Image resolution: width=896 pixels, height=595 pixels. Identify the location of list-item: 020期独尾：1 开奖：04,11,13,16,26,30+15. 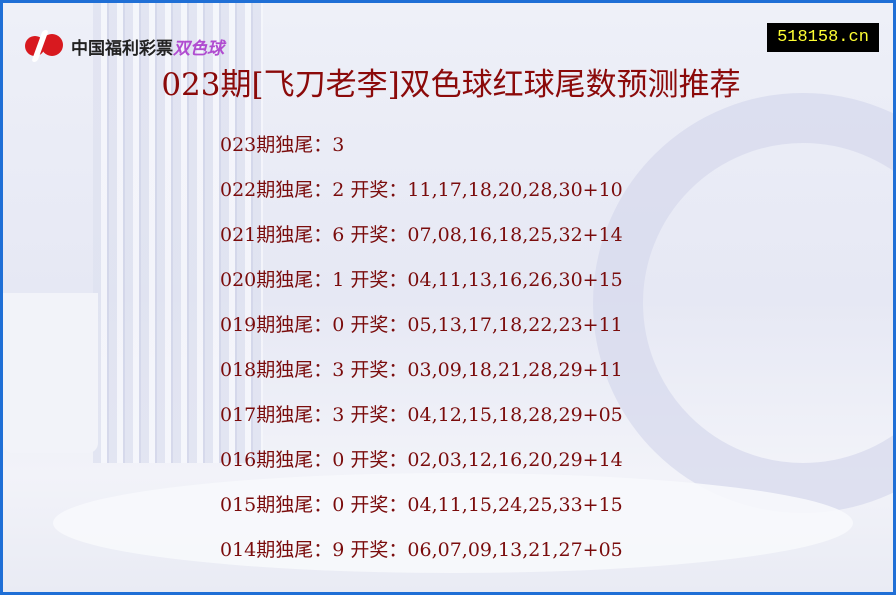
(421, 280).